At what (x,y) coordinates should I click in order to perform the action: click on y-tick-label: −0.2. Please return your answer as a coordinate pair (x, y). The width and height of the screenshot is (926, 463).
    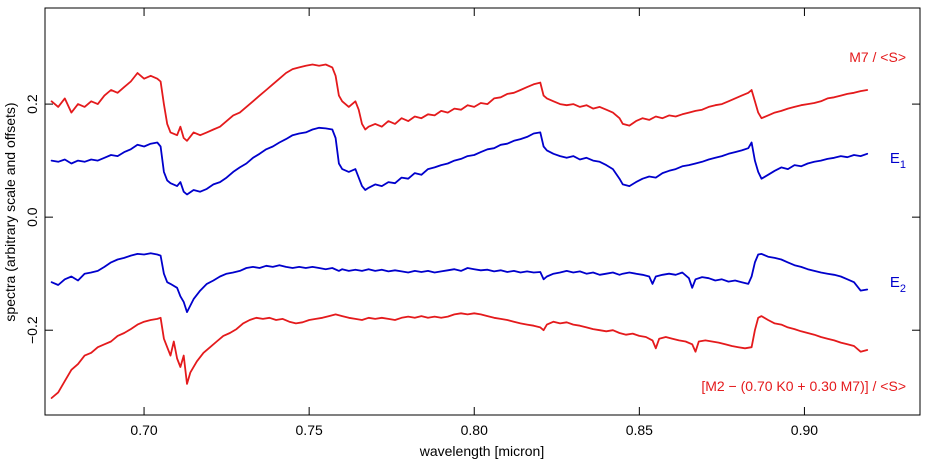
    Looking at the image, I should click on (32, 330).